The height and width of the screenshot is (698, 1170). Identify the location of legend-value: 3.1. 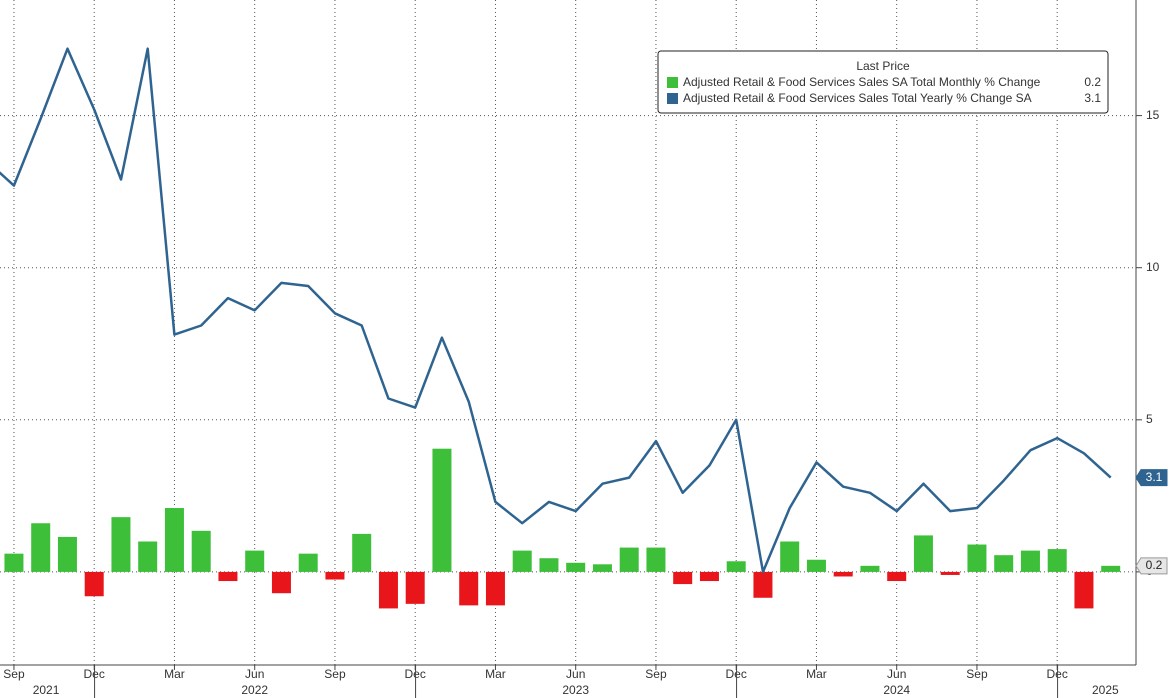
(1092, 98).